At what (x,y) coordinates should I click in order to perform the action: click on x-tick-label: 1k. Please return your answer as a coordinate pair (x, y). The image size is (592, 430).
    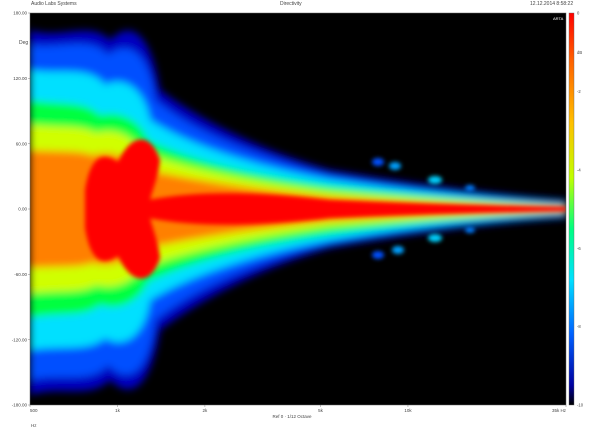
    Looking at the image, I should click on (118, 410).